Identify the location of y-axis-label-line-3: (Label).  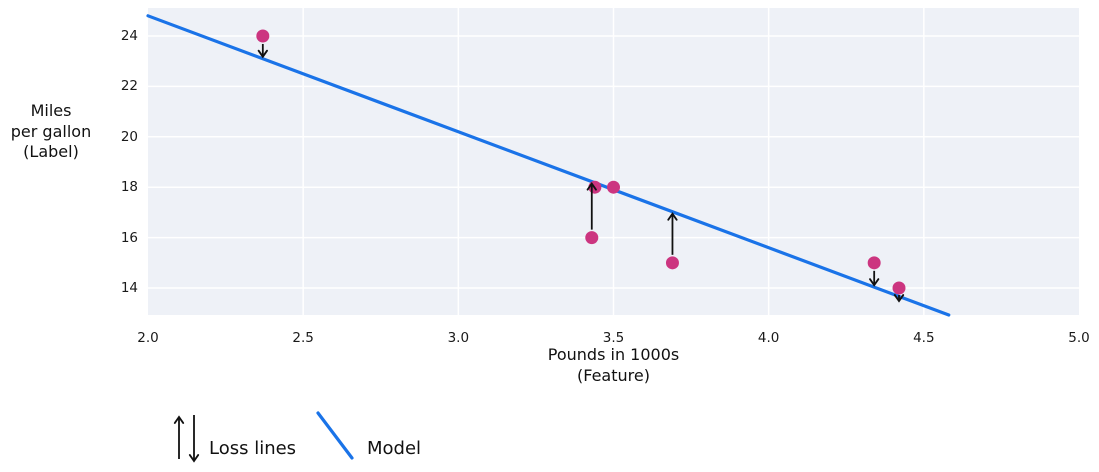
(51, 151).